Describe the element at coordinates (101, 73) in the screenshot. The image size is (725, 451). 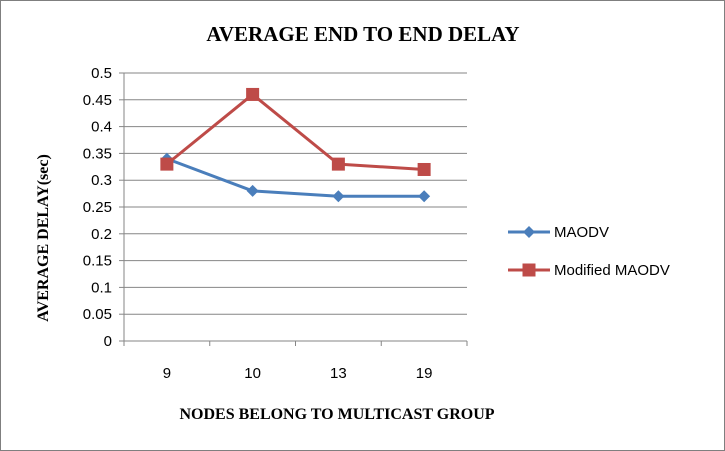
I see `y-tick-label: 0.5` at that location.